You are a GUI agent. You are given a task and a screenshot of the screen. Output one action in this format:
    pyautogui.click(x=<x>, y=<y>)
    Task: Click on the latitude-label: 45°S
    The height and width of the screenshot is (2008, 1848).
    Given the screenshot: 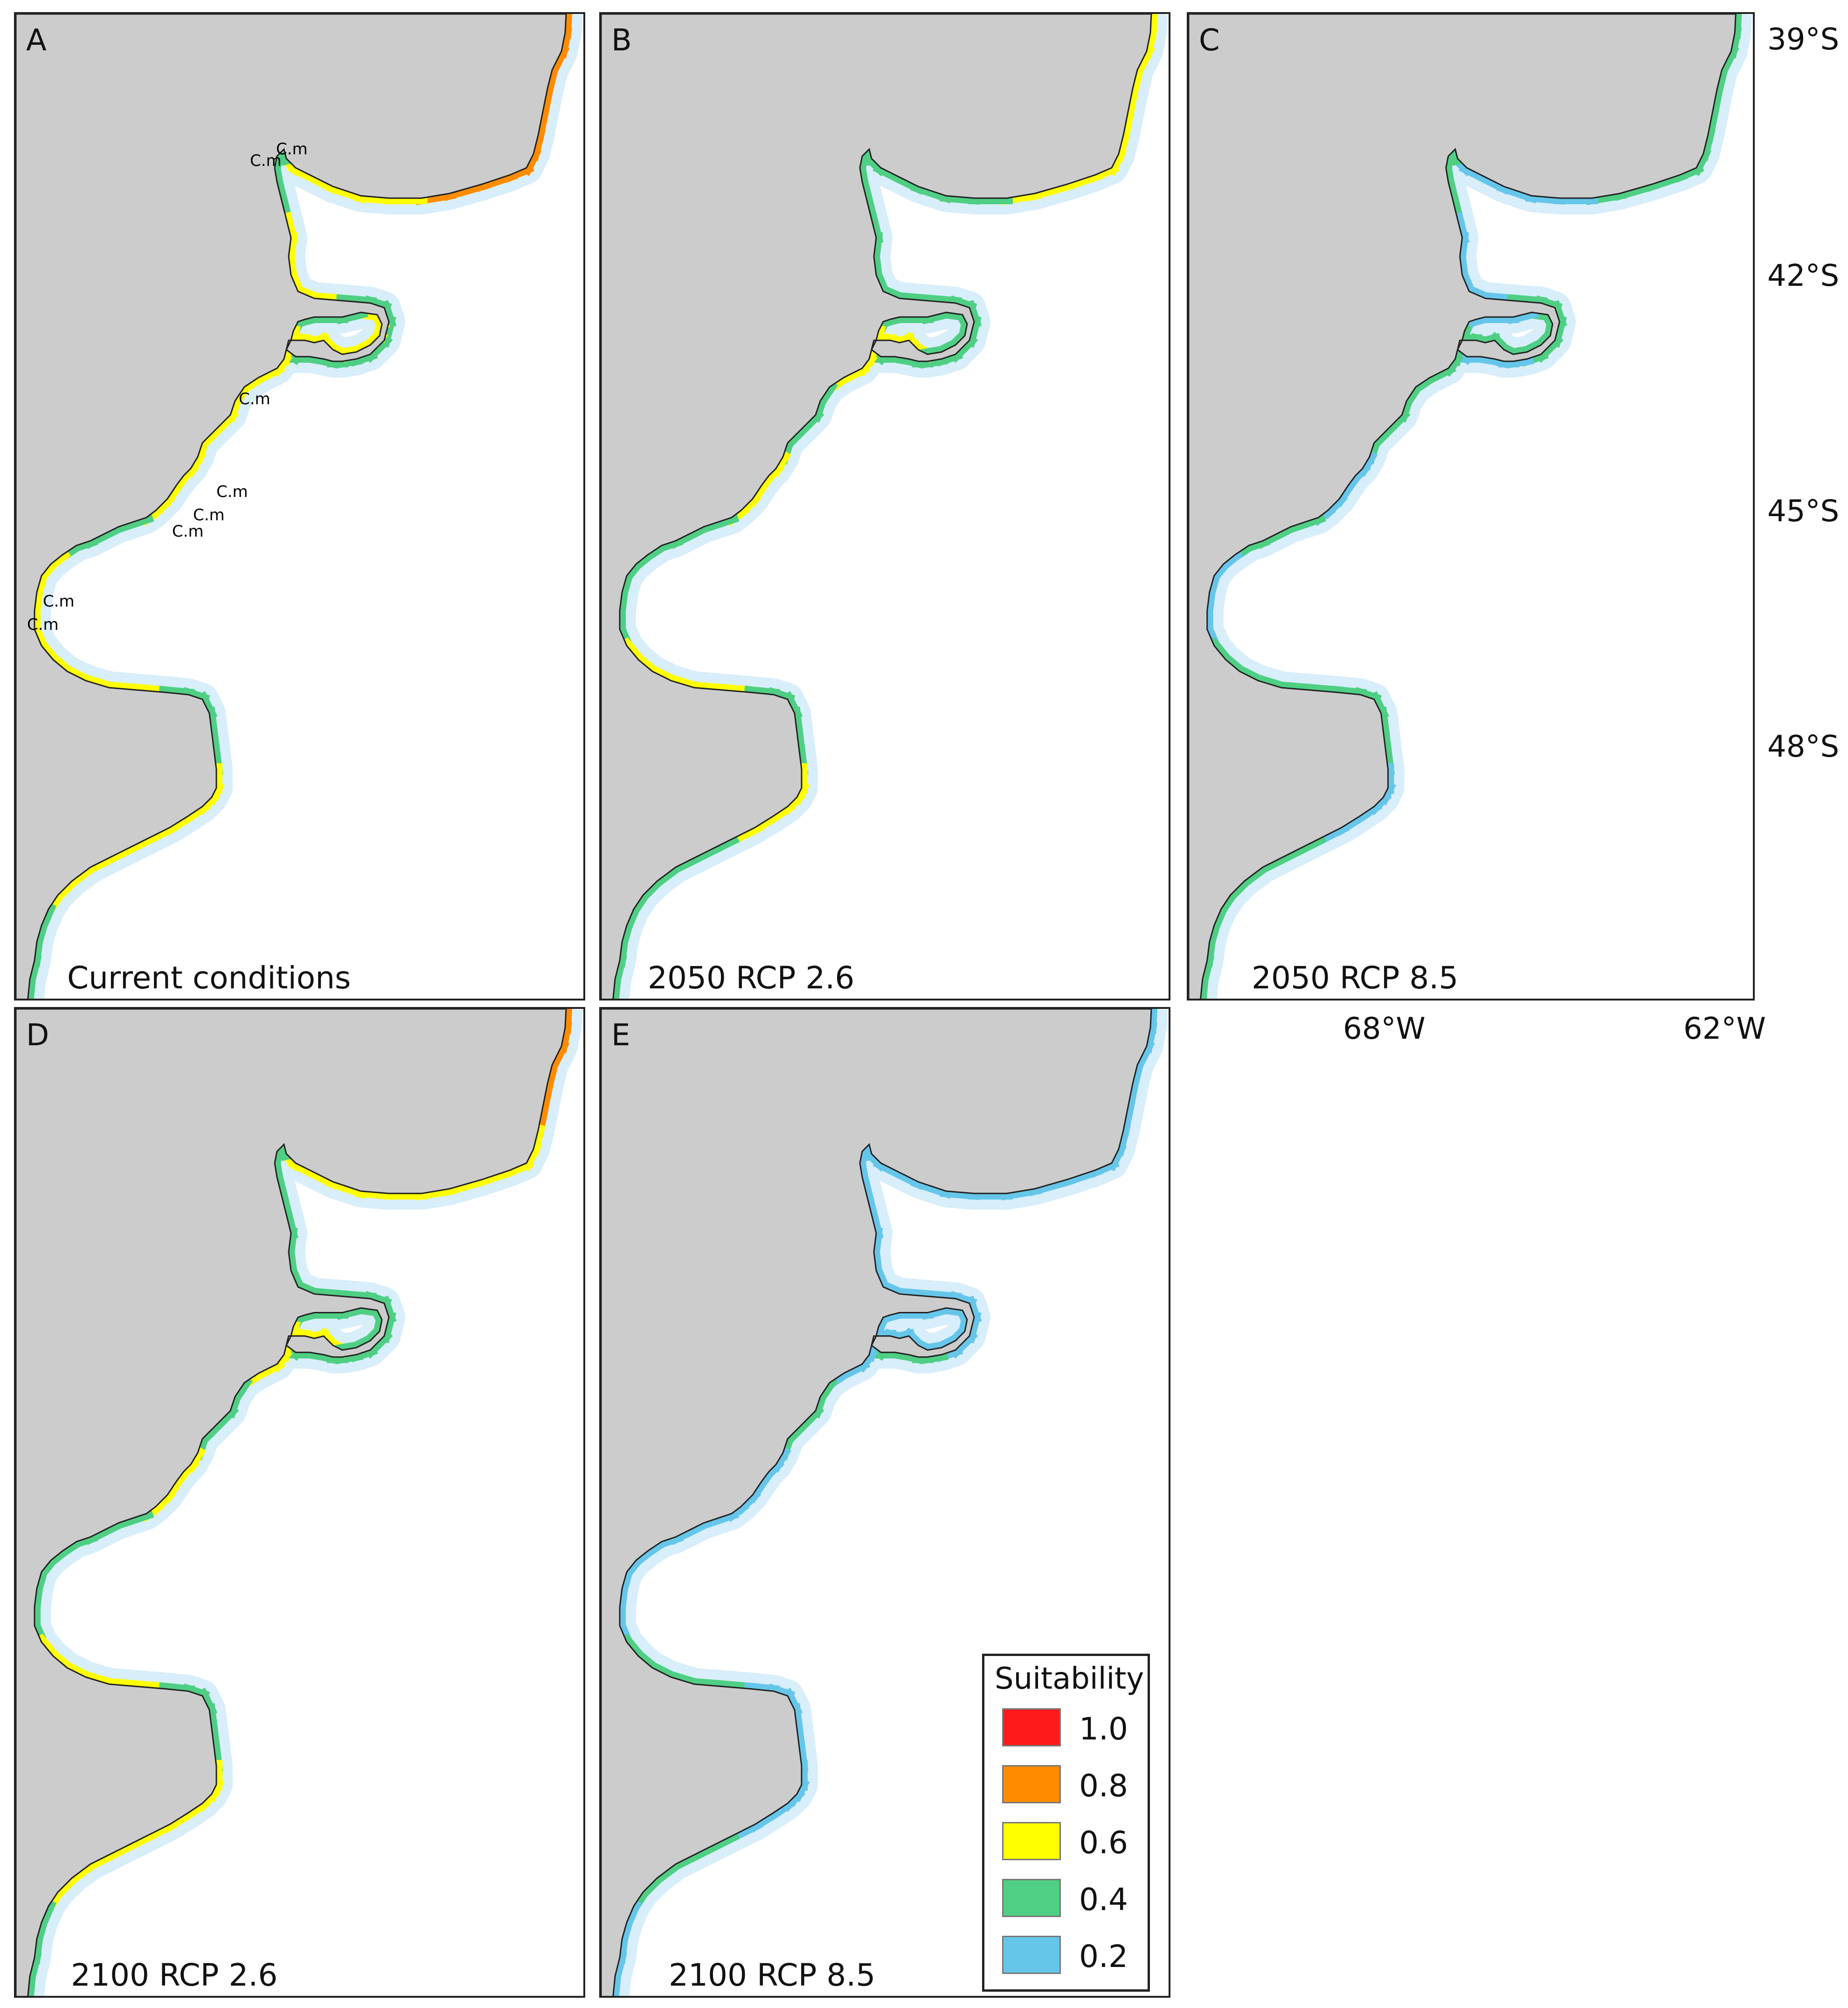 What is the action you would take?
    pyautogui.click(x=1803, y=511)
    